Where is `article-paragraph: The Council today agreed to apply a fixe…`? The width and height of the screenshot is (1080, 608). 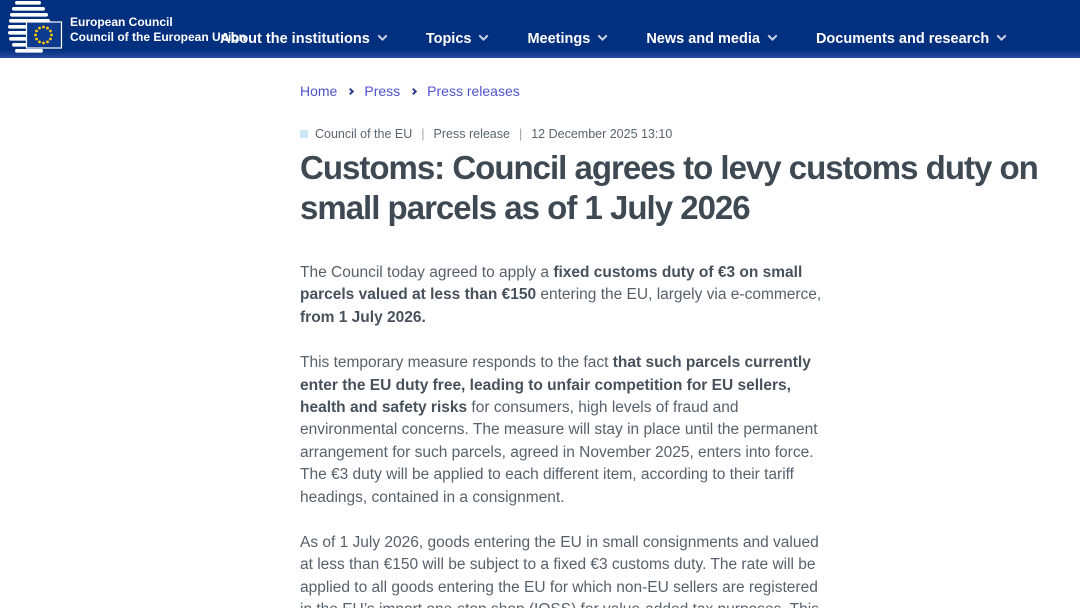 article-paragraph: The Council today agreed to apply a fixe… is located at coordinates (561, 295).